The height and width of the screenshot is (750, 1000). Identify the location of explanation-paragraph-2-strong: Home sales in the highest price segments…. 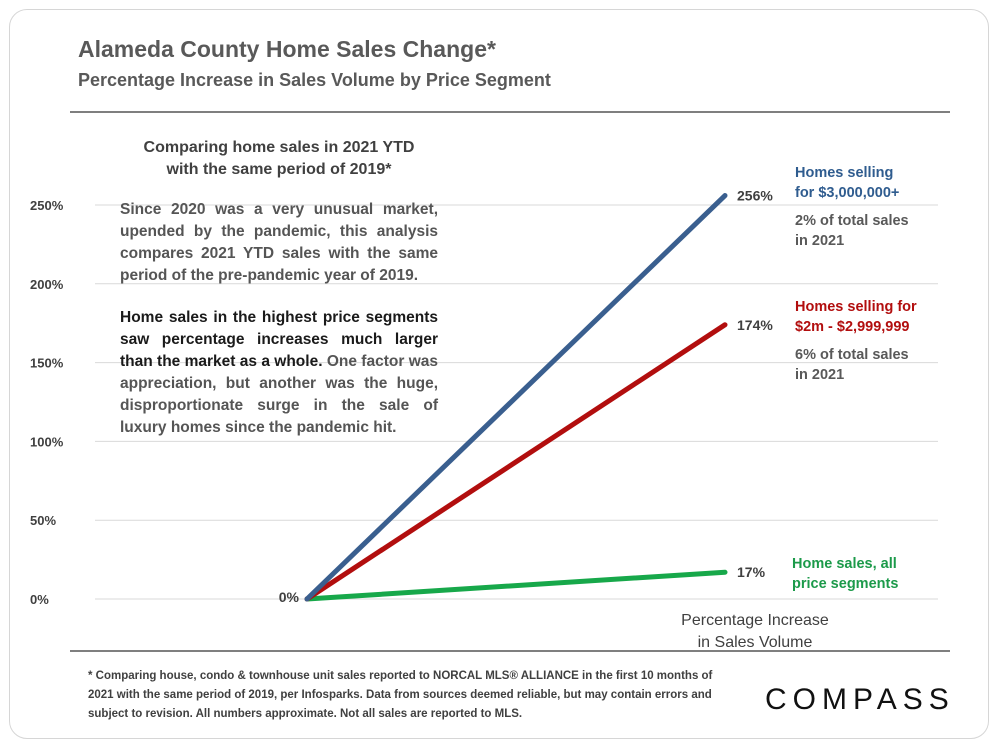
(279, 339).